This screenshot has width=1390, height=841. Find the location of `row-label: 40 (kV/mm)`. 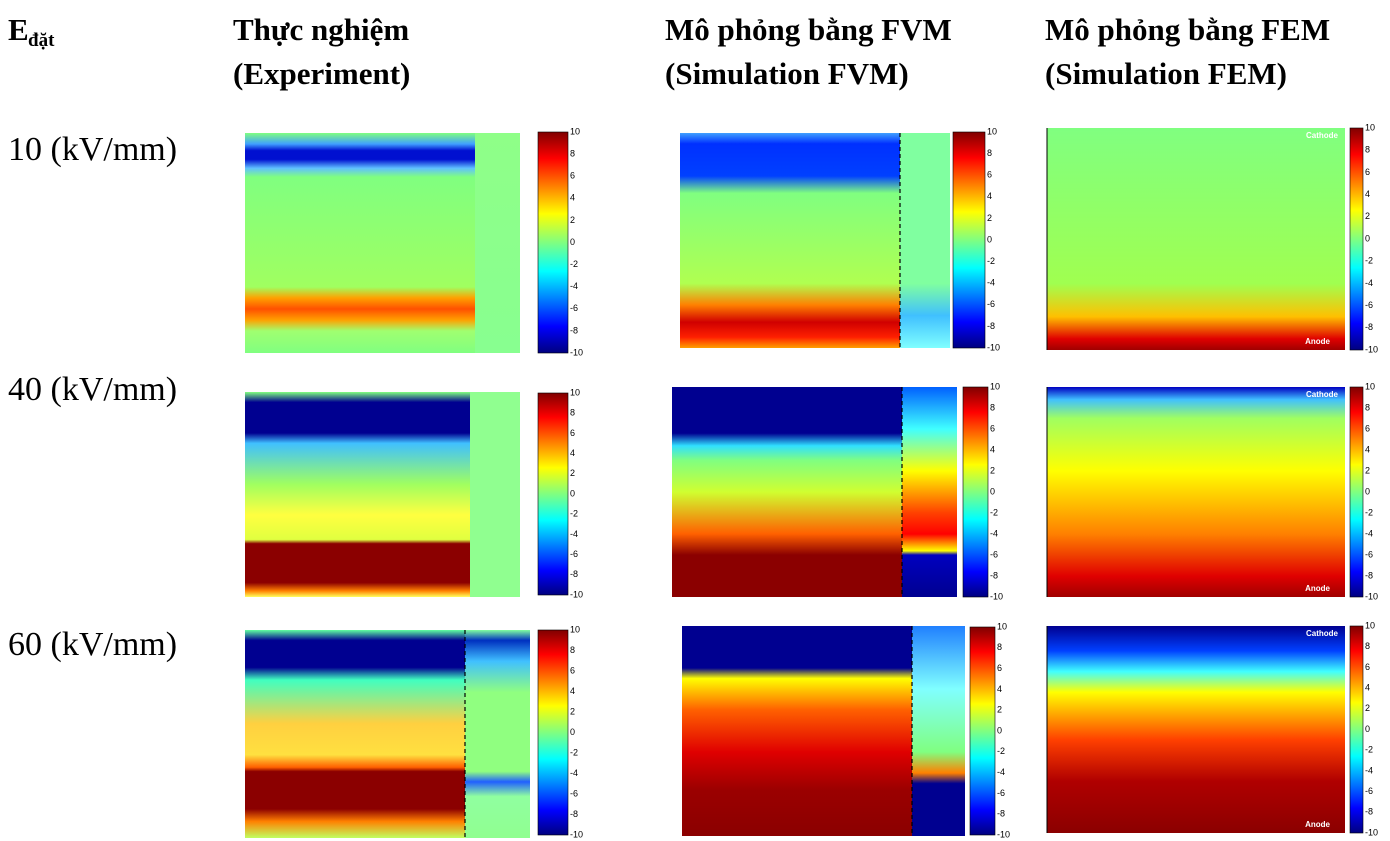

row-label: 40 (kV/mm) is located at coordinates (92, 389).